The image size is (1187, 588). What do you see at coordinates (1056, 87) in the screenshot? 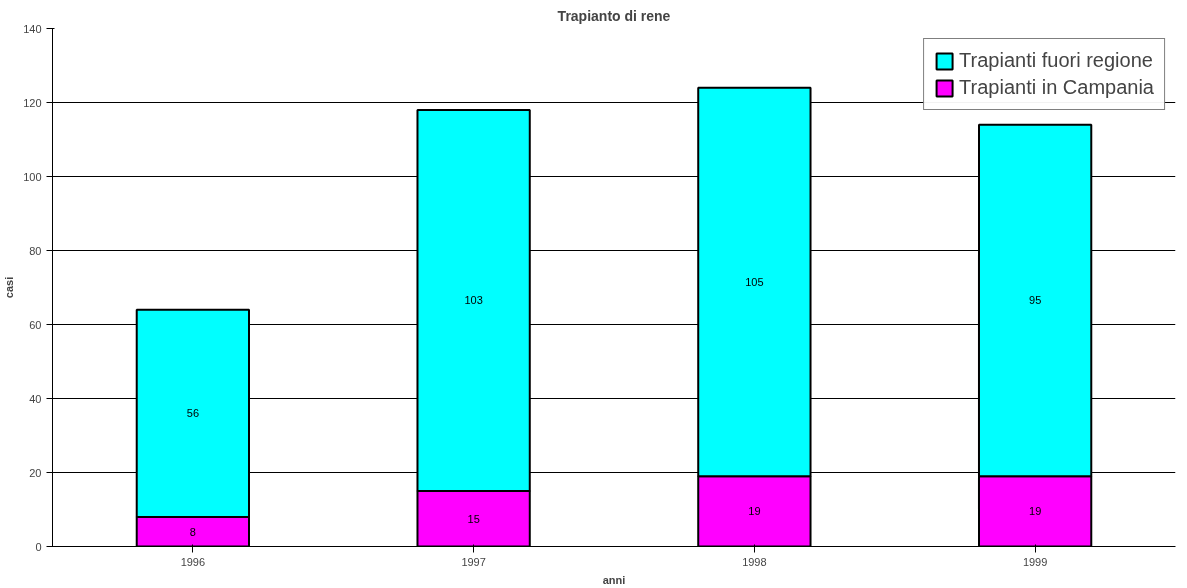
I see `legend-label: Trapianti in Campania` at bounding box center [1056, 87].